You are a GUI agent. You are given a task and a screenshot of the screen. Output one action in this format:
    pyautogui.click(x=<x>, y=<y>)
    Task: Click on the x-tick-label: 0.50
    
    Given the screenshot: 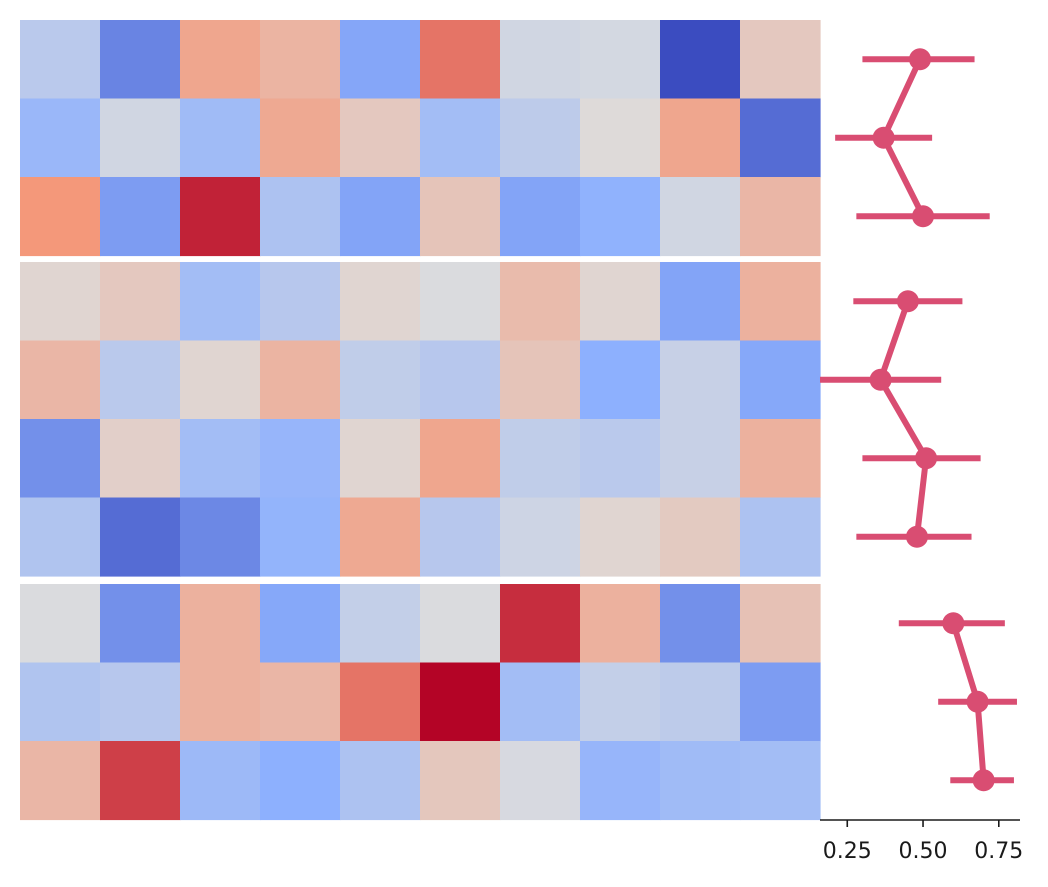 What is the action you would take?
    pyautogui.click(x=923, y=851)
    